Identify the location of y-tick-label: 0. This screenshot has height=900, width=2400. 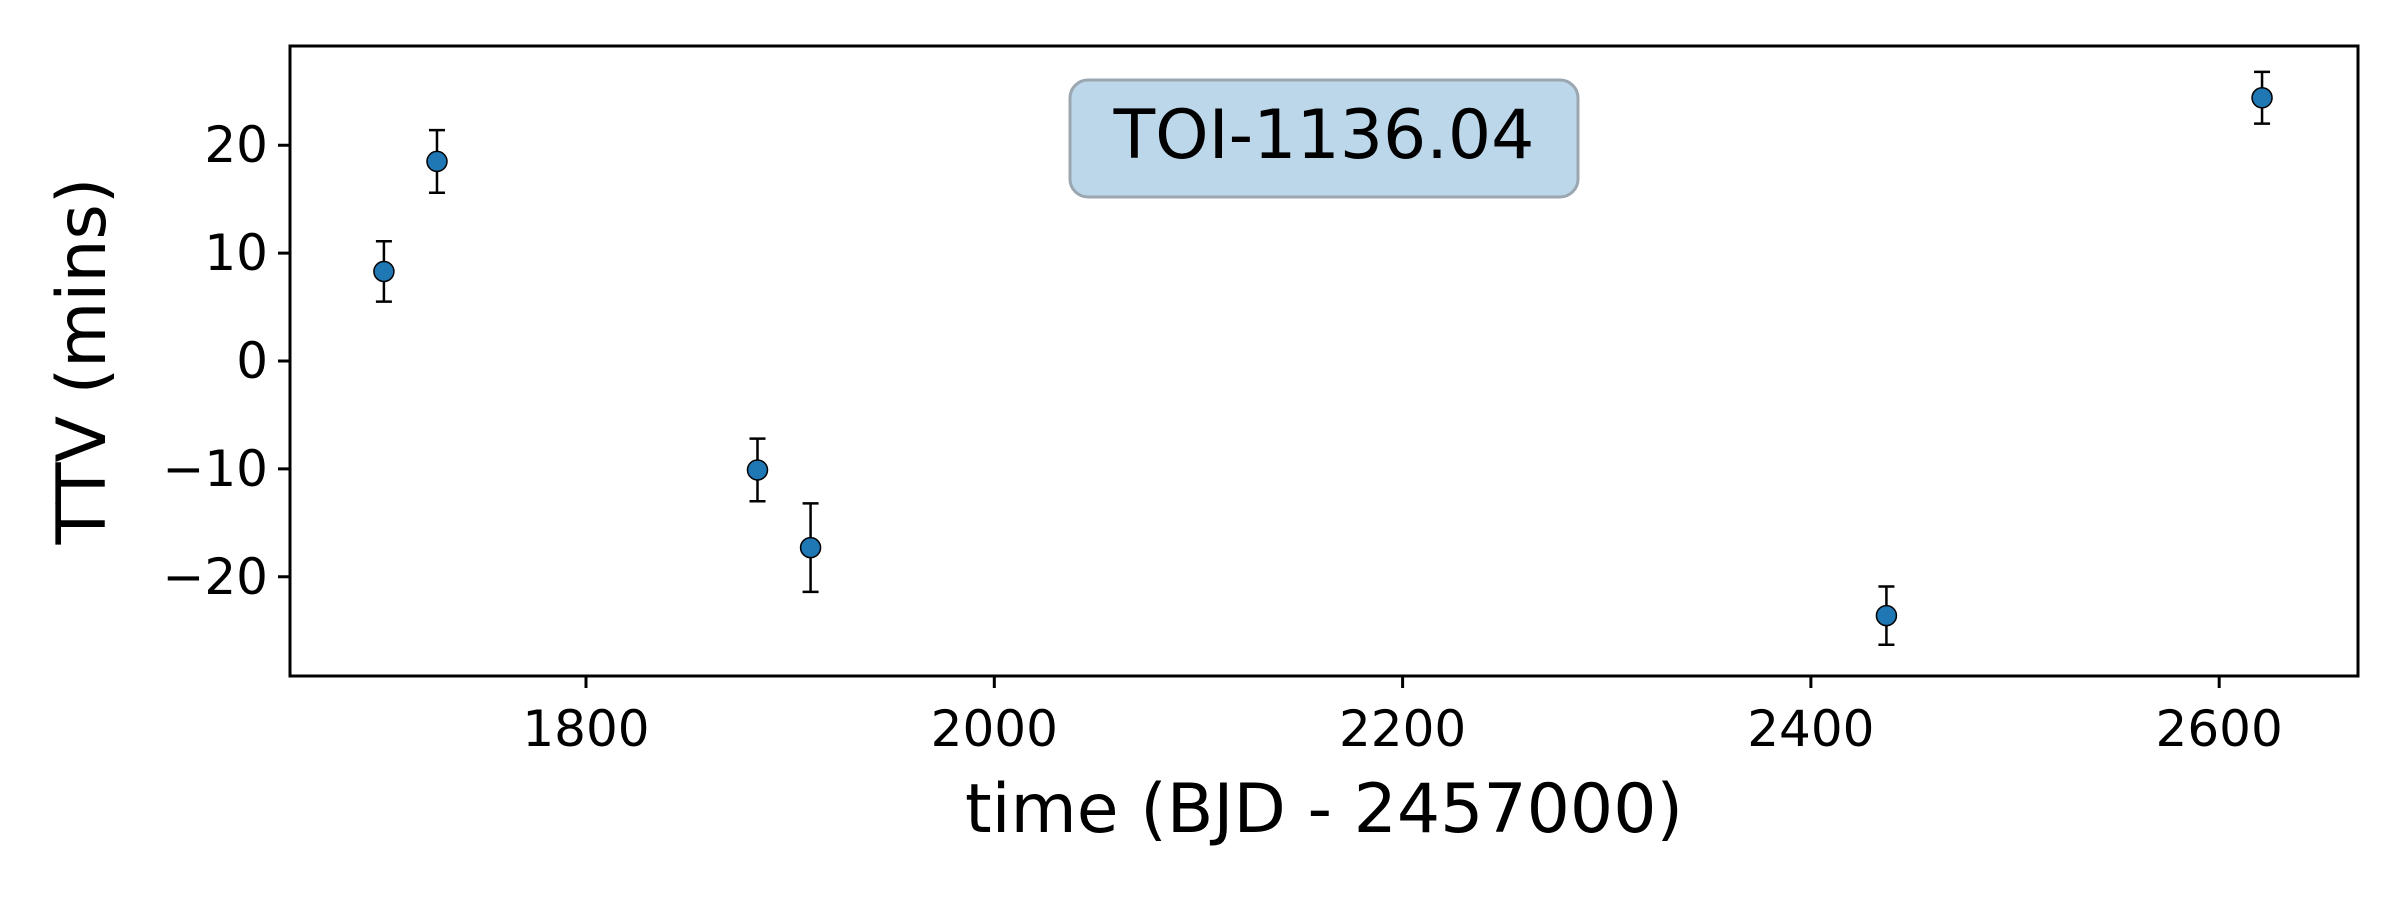
(252, 361).